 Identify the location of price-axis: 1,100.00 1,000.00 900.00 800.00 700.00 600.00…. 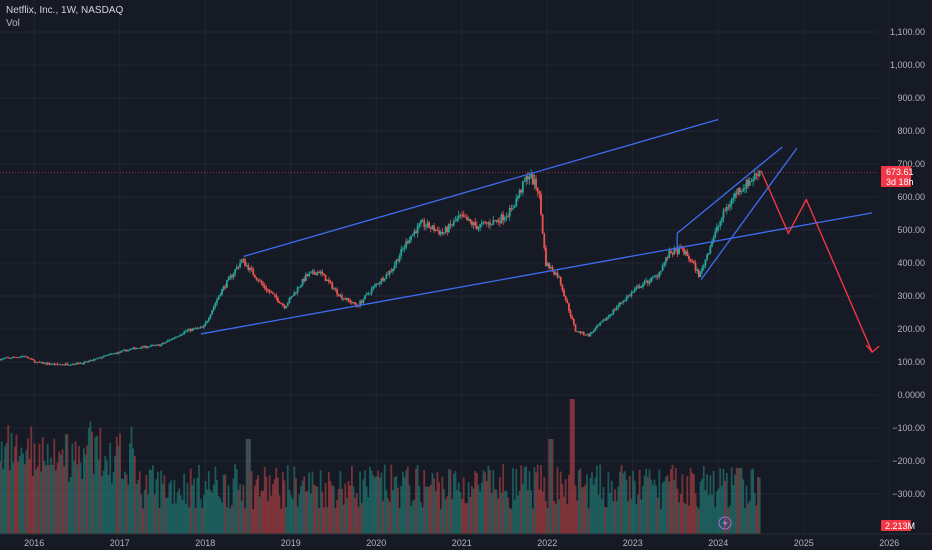
(907, 263).